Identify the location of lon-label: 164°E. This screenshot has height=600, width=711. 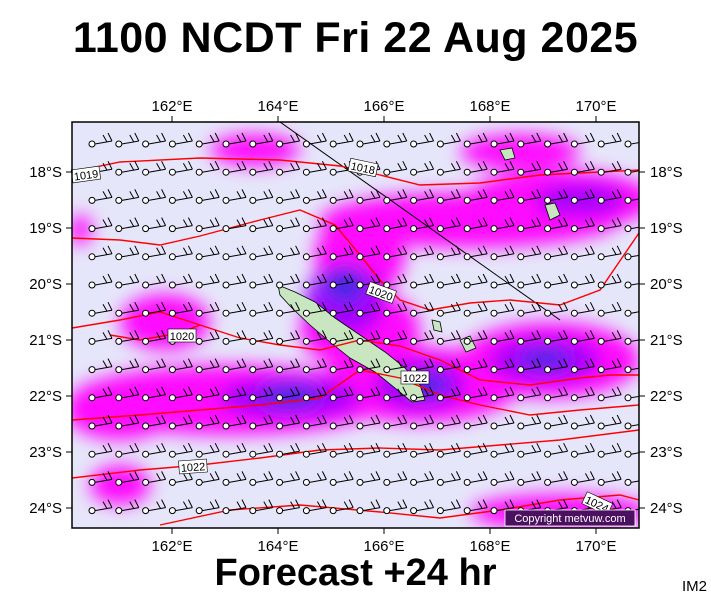
(277, 546).